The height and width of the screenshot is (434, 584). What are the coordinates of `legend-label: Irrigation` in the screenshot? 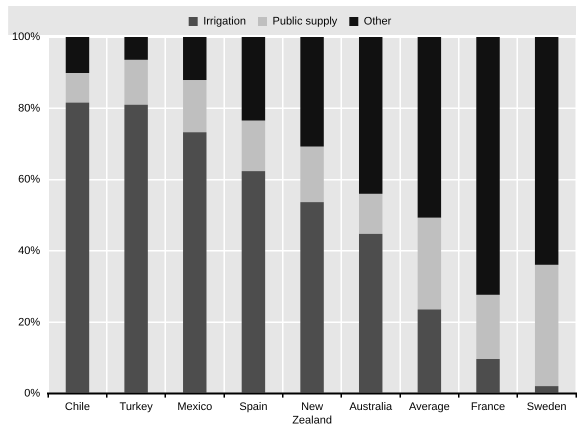 It's located at (224, 22).